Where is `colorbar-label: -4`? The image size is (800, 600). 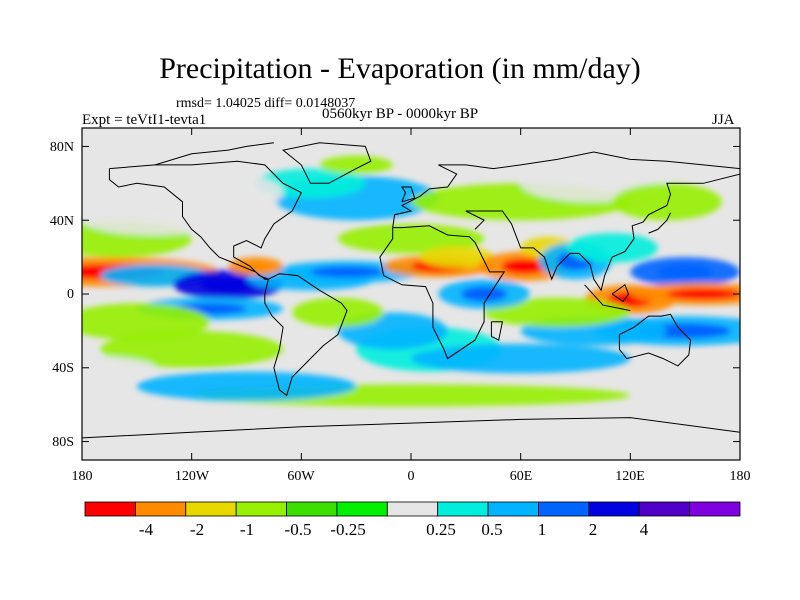
colorbar-label: -4 is located at coordinates (146, 529).